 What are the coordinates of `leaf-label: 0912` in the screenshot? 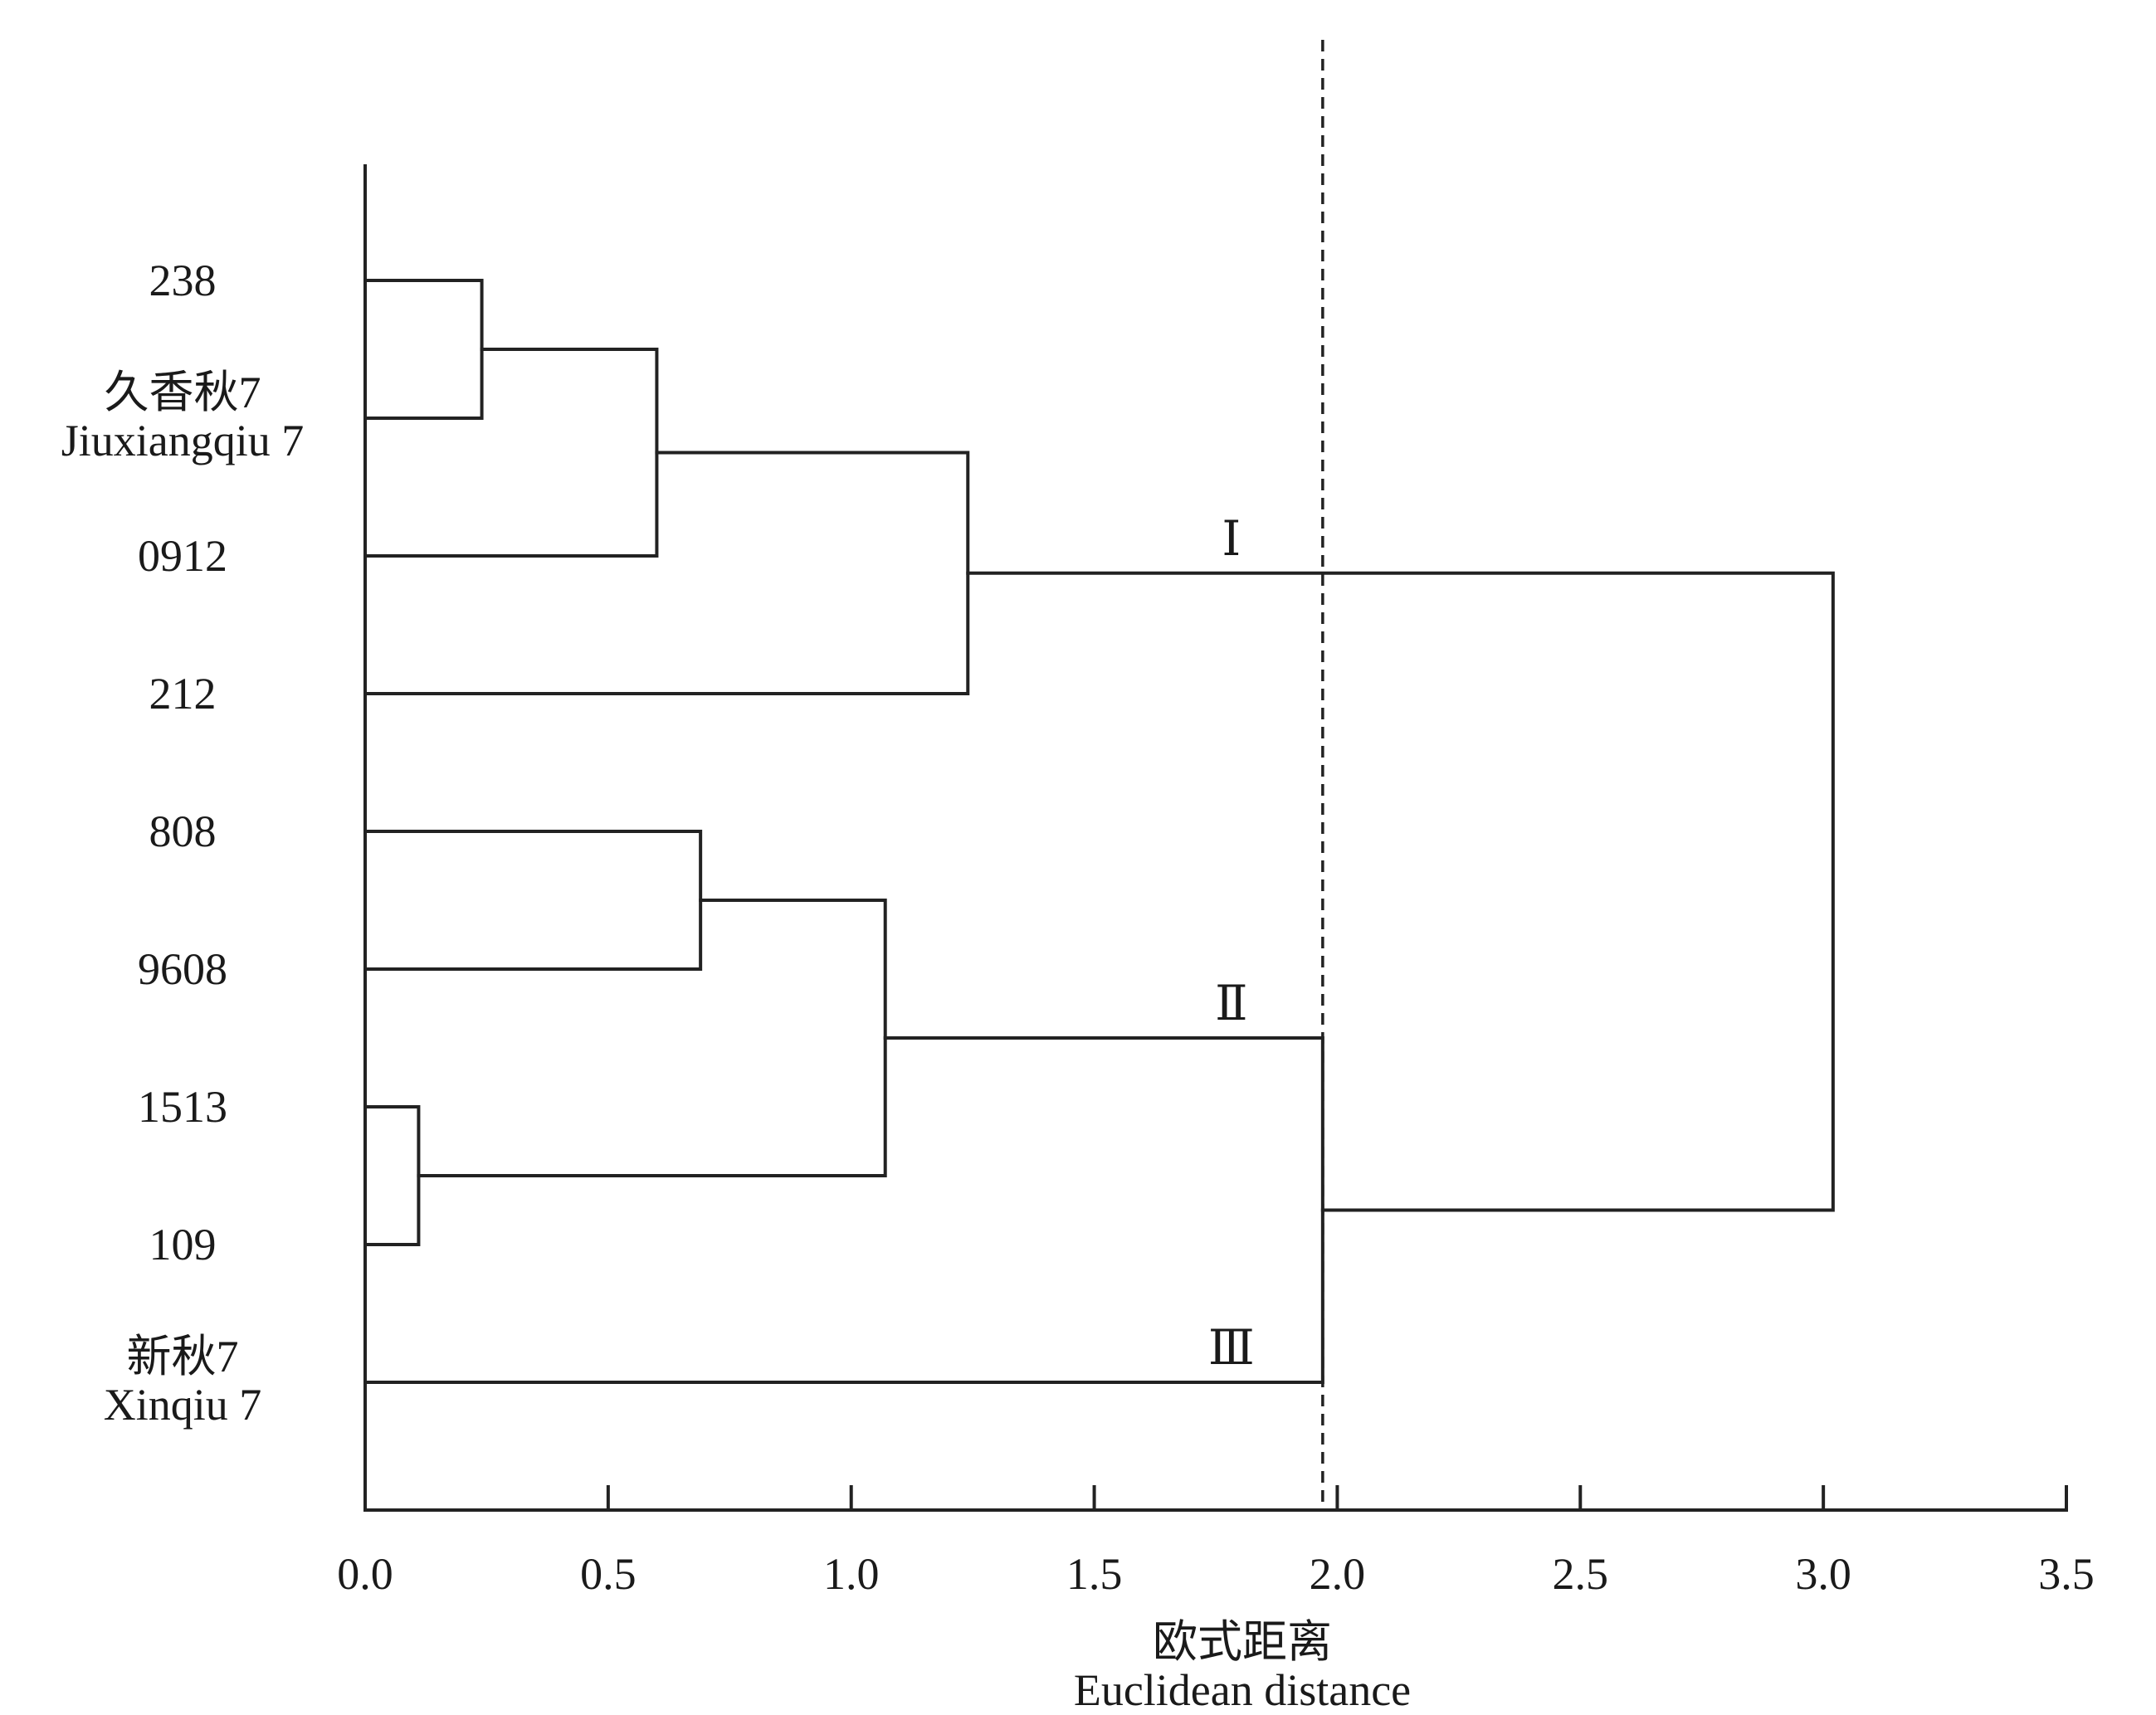 It's located at (183, 556).